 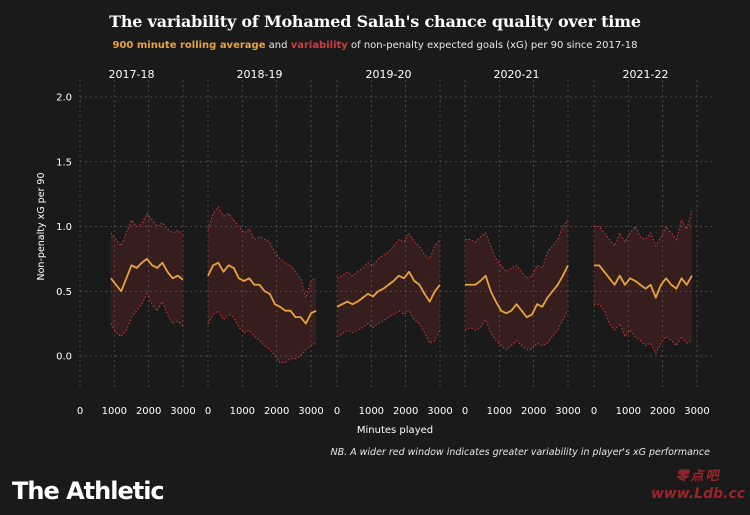 I want to click on season-label: 2020-21, so click(x=517, y=74).